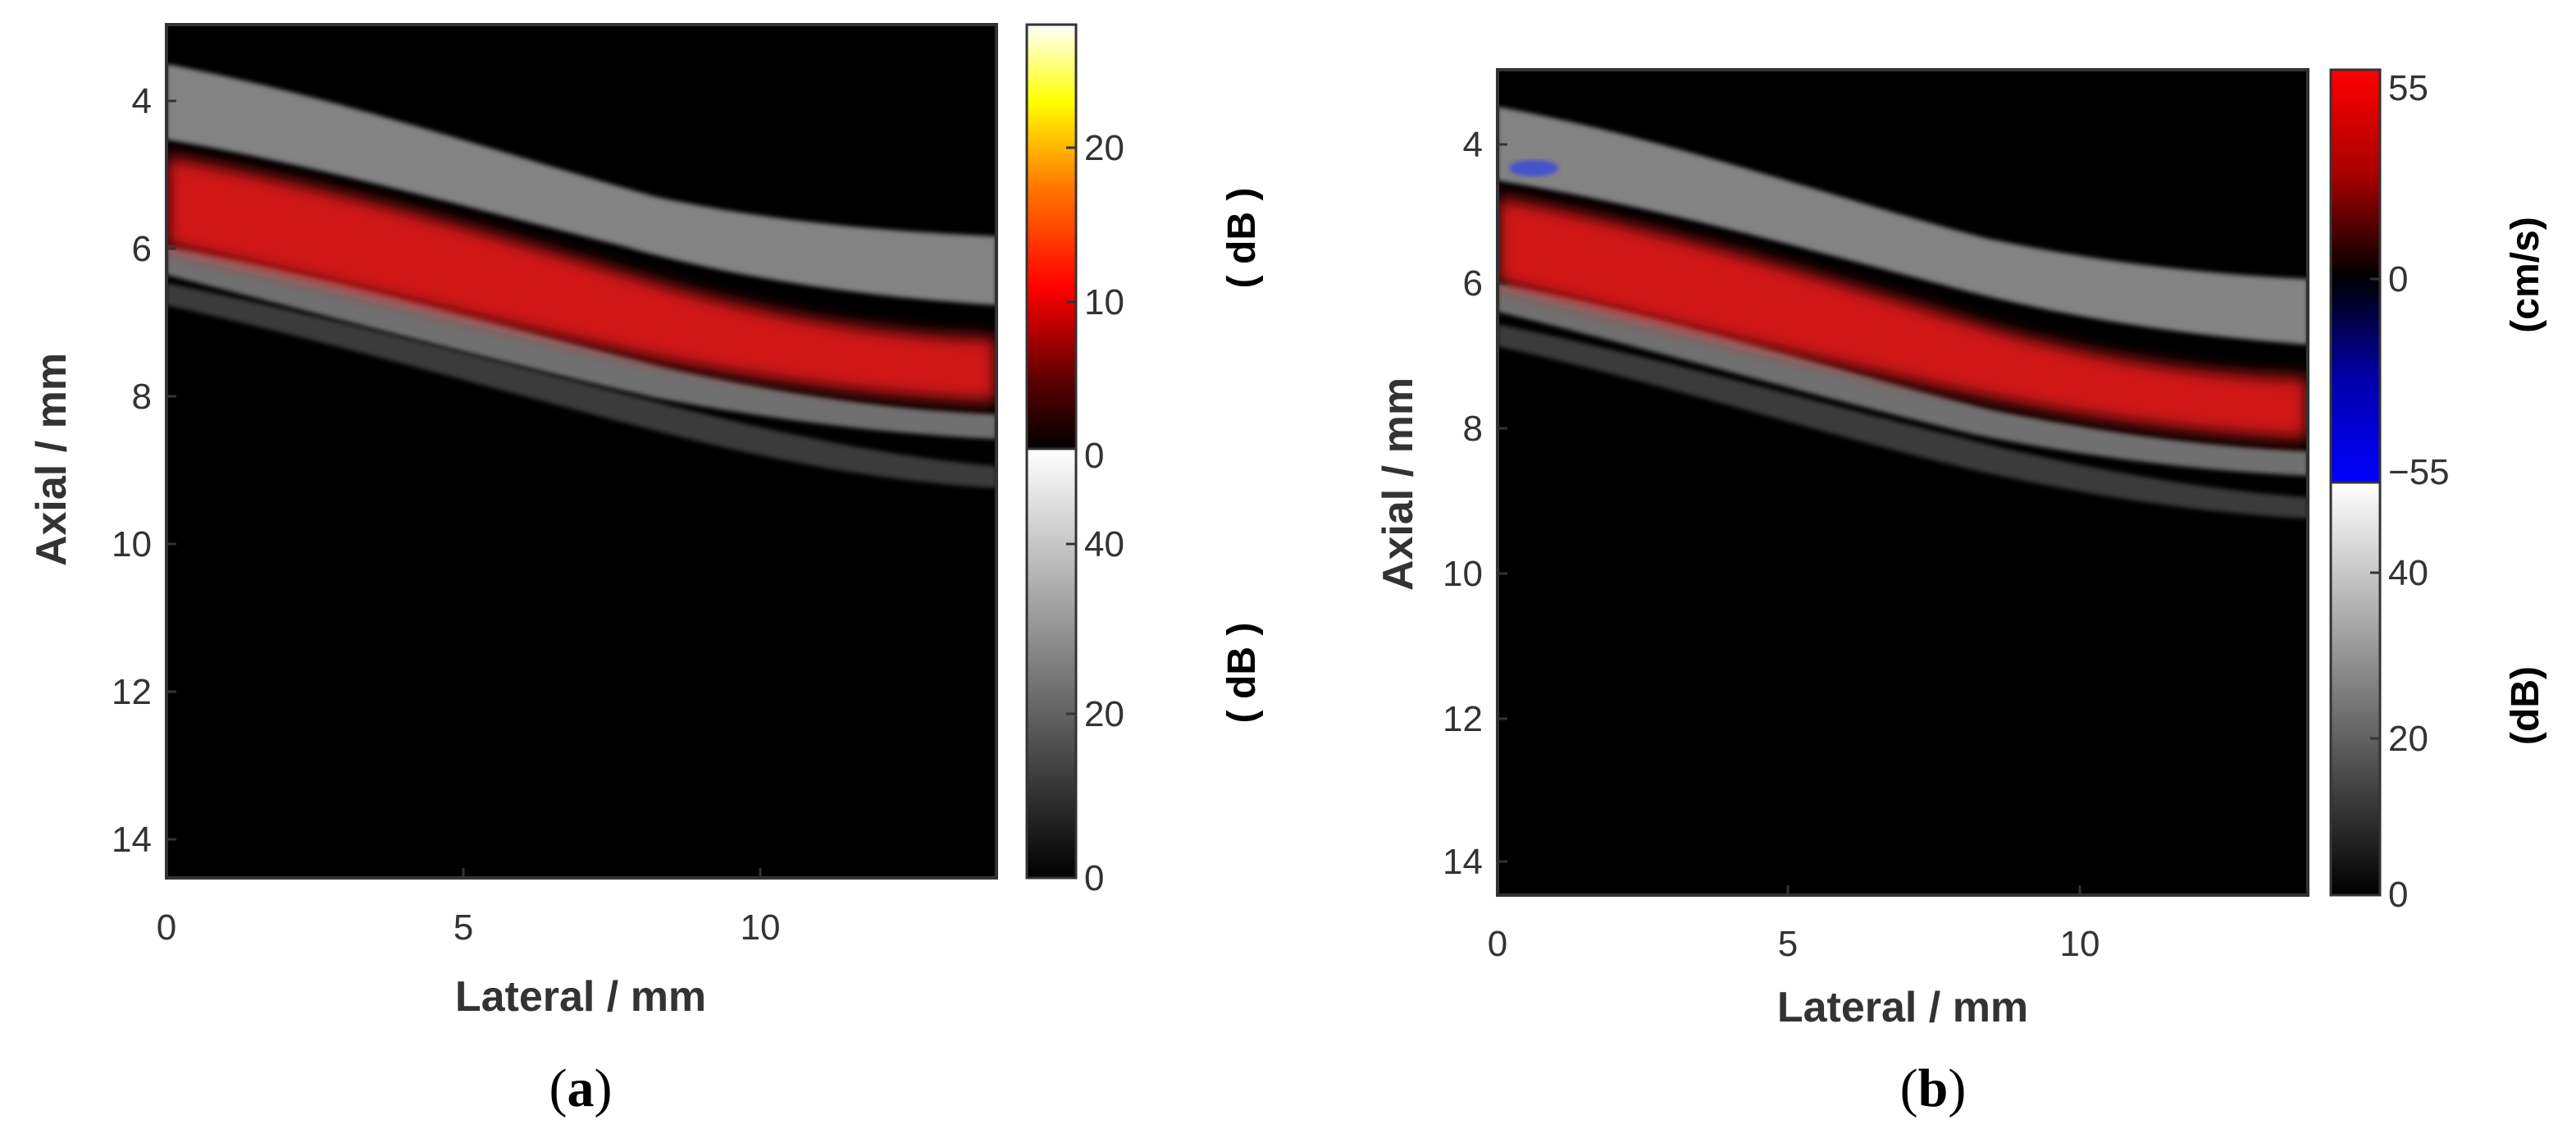  What do you see at coordinates (2408, 88) in the screenshot?
I see `cb-tick-label: 55` at bounding box center [2408, 88].